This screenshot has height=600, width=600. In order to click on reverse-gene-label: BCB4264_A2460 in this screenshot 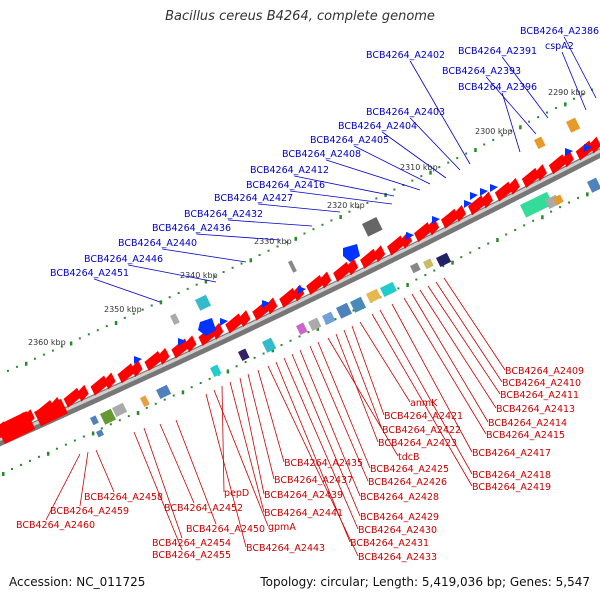, I will do `click(55, 525)`.